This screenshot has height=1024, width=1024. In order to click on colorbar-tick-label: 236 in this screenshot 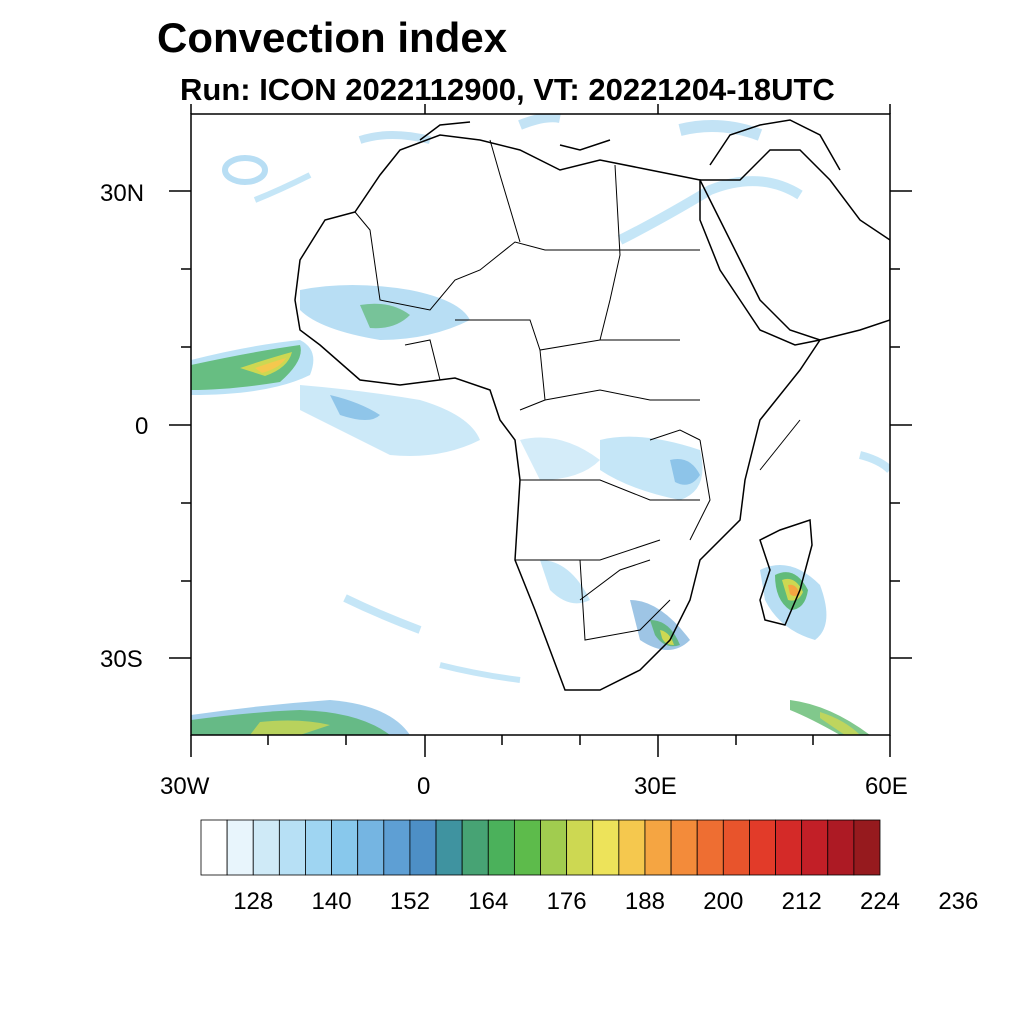, I will do `click(958, 901)`.